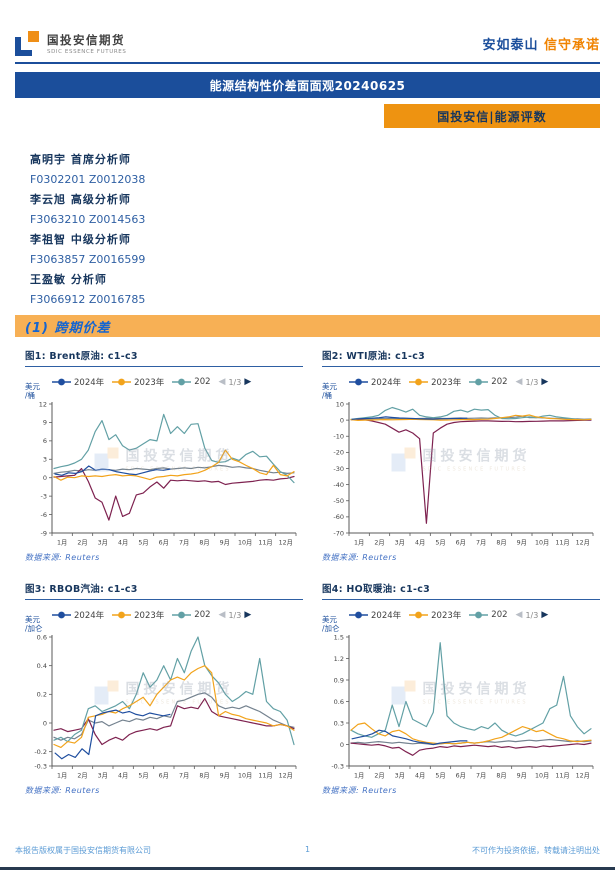  Describe the element at coordinates (71, 43) in the screenshot. I see `company-logo: 国投安信期货 SDIC ESSENCE FUTURES` at that location.